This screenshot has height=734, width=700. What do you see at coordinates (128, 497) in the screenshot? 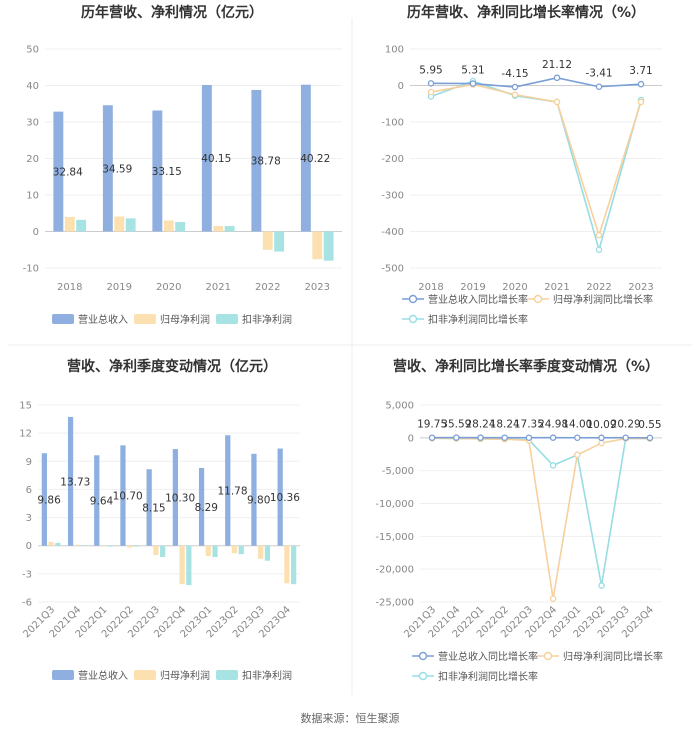
I see `data-label: 10.70` at bounding box center [128, 497].